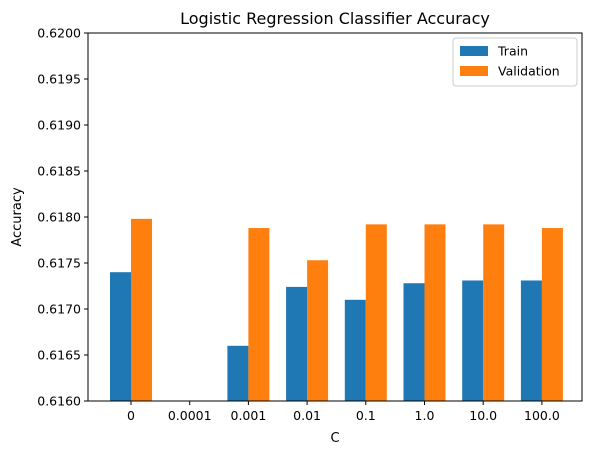 The width and height of the screenshot is (593, 455). What do you see at coordinates (59, 355) in the screenshot?
I see `y-tick-label: 0.6165` at bounding box center [59, 355].